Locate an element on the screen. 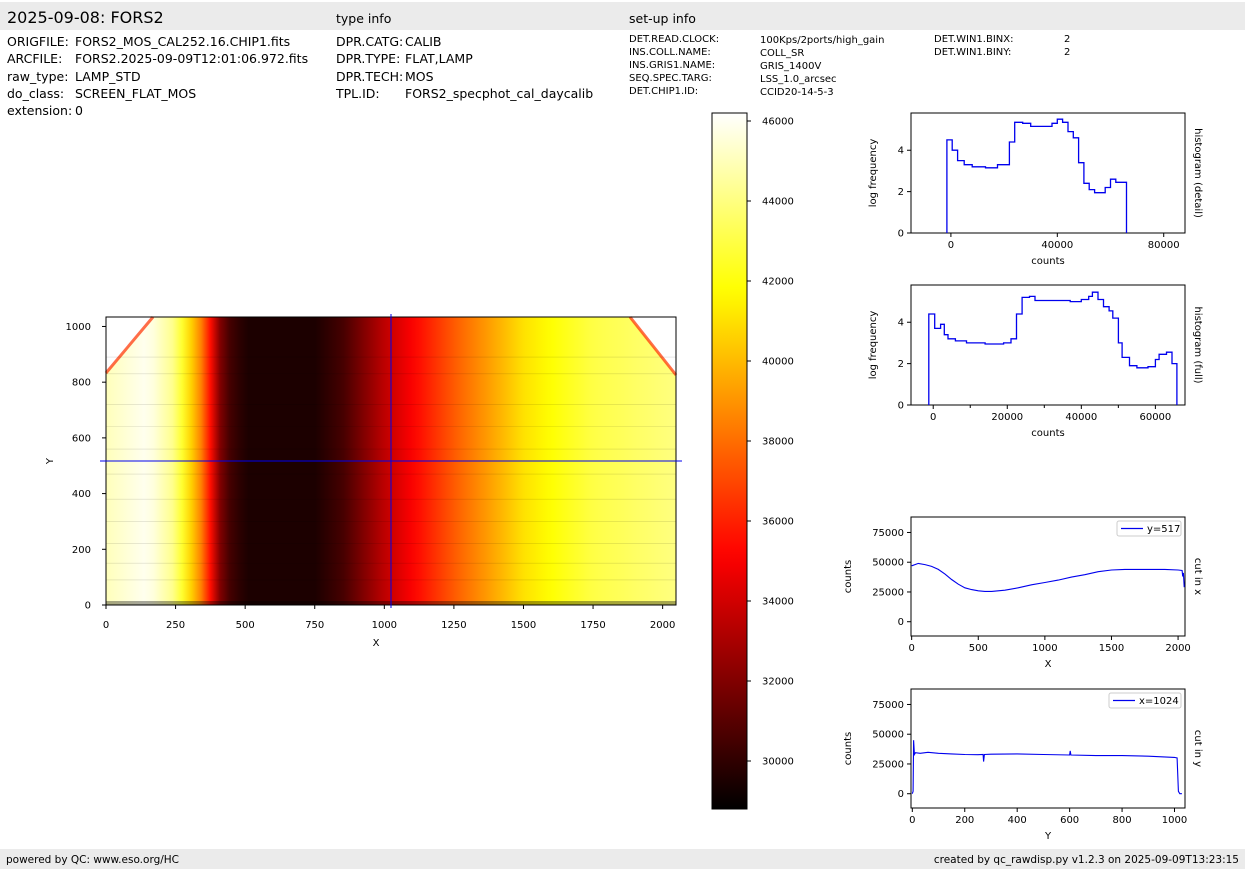 Image resolution: width=1245 pixels, height=870 pixels. y-tick-label: 600 is located at coordinates (81, 438).